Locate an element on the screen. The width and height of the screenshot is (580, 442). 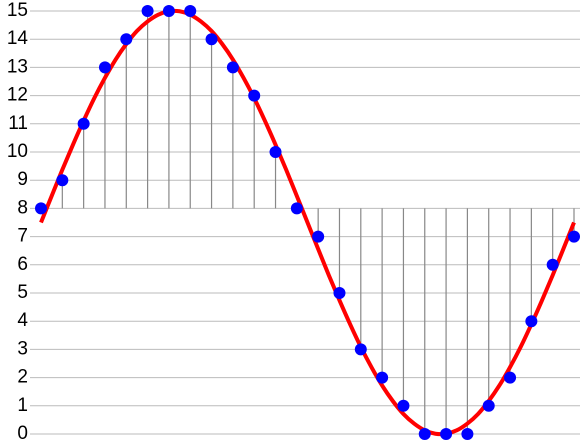
y-tick-label: 3 is located at coordinates (22, 348).